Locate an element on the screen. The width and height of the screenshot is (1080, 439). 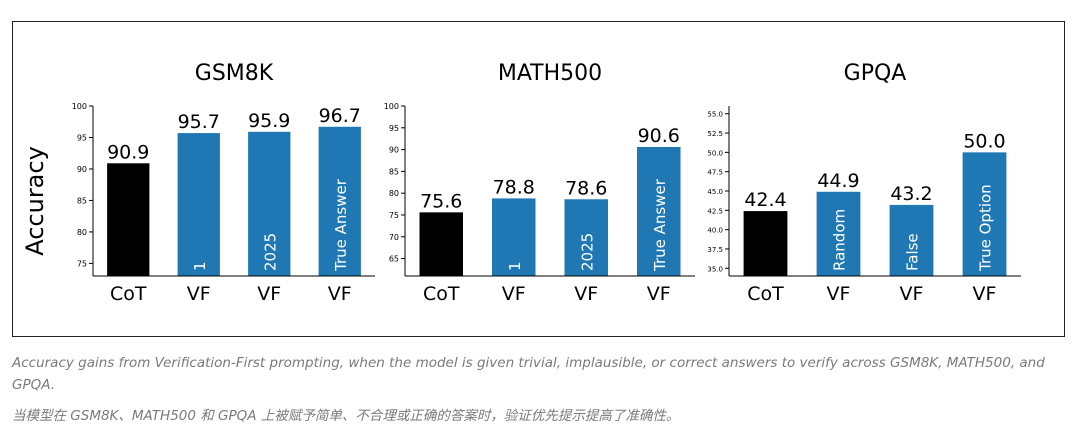
bar-inner-label: False is located at coordinates (913, 252).